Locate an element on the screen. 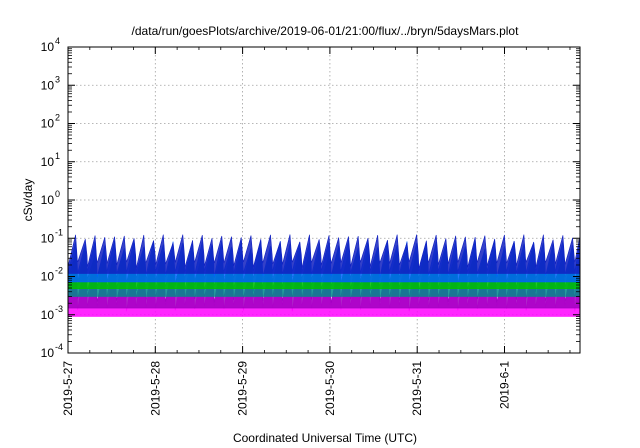 The width and height of the screenshot is (640, 448). x-tick-label: 2019-5-30 is located at coordinates (330, 388).